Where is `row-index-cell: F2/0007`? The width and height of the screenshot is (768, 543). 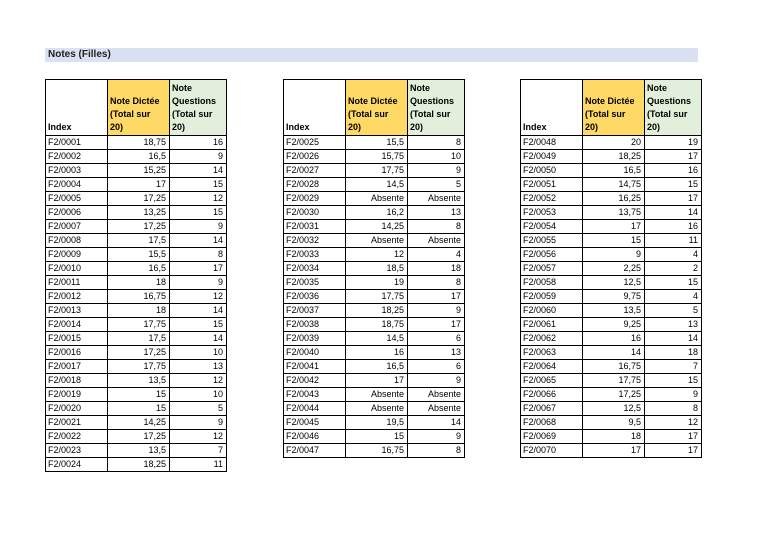
row-index-cell: F2/0007 is located at coordinates (76, 226).